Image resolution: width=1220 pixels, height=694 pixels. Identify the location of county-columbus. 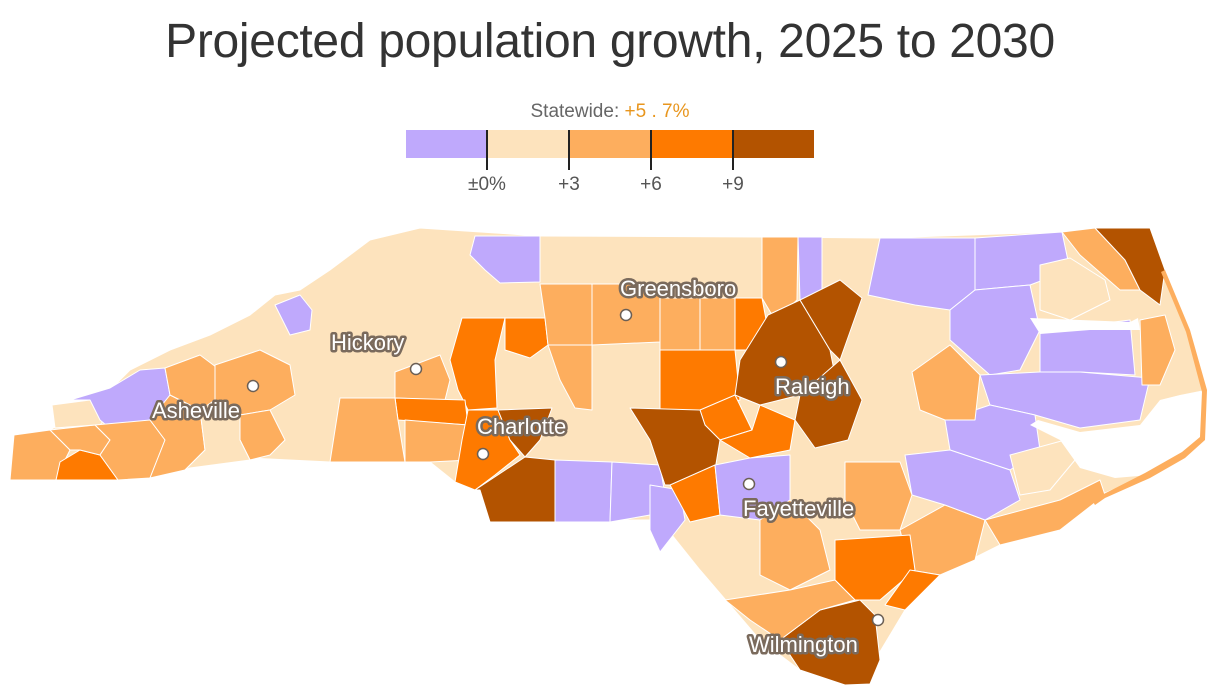
(790, 610).